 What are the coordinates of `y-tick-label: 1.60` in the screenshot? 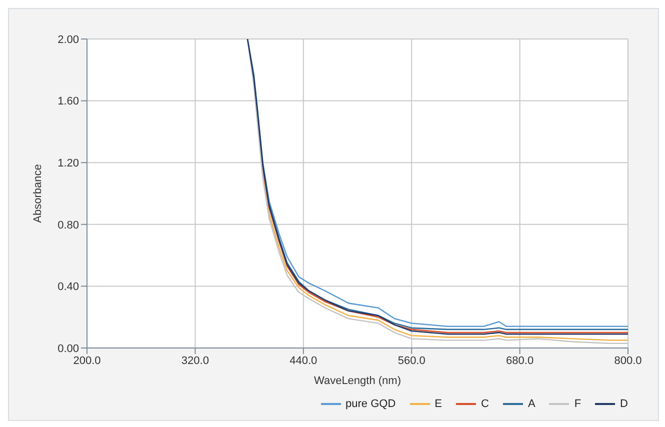 It's located at (68, 102).